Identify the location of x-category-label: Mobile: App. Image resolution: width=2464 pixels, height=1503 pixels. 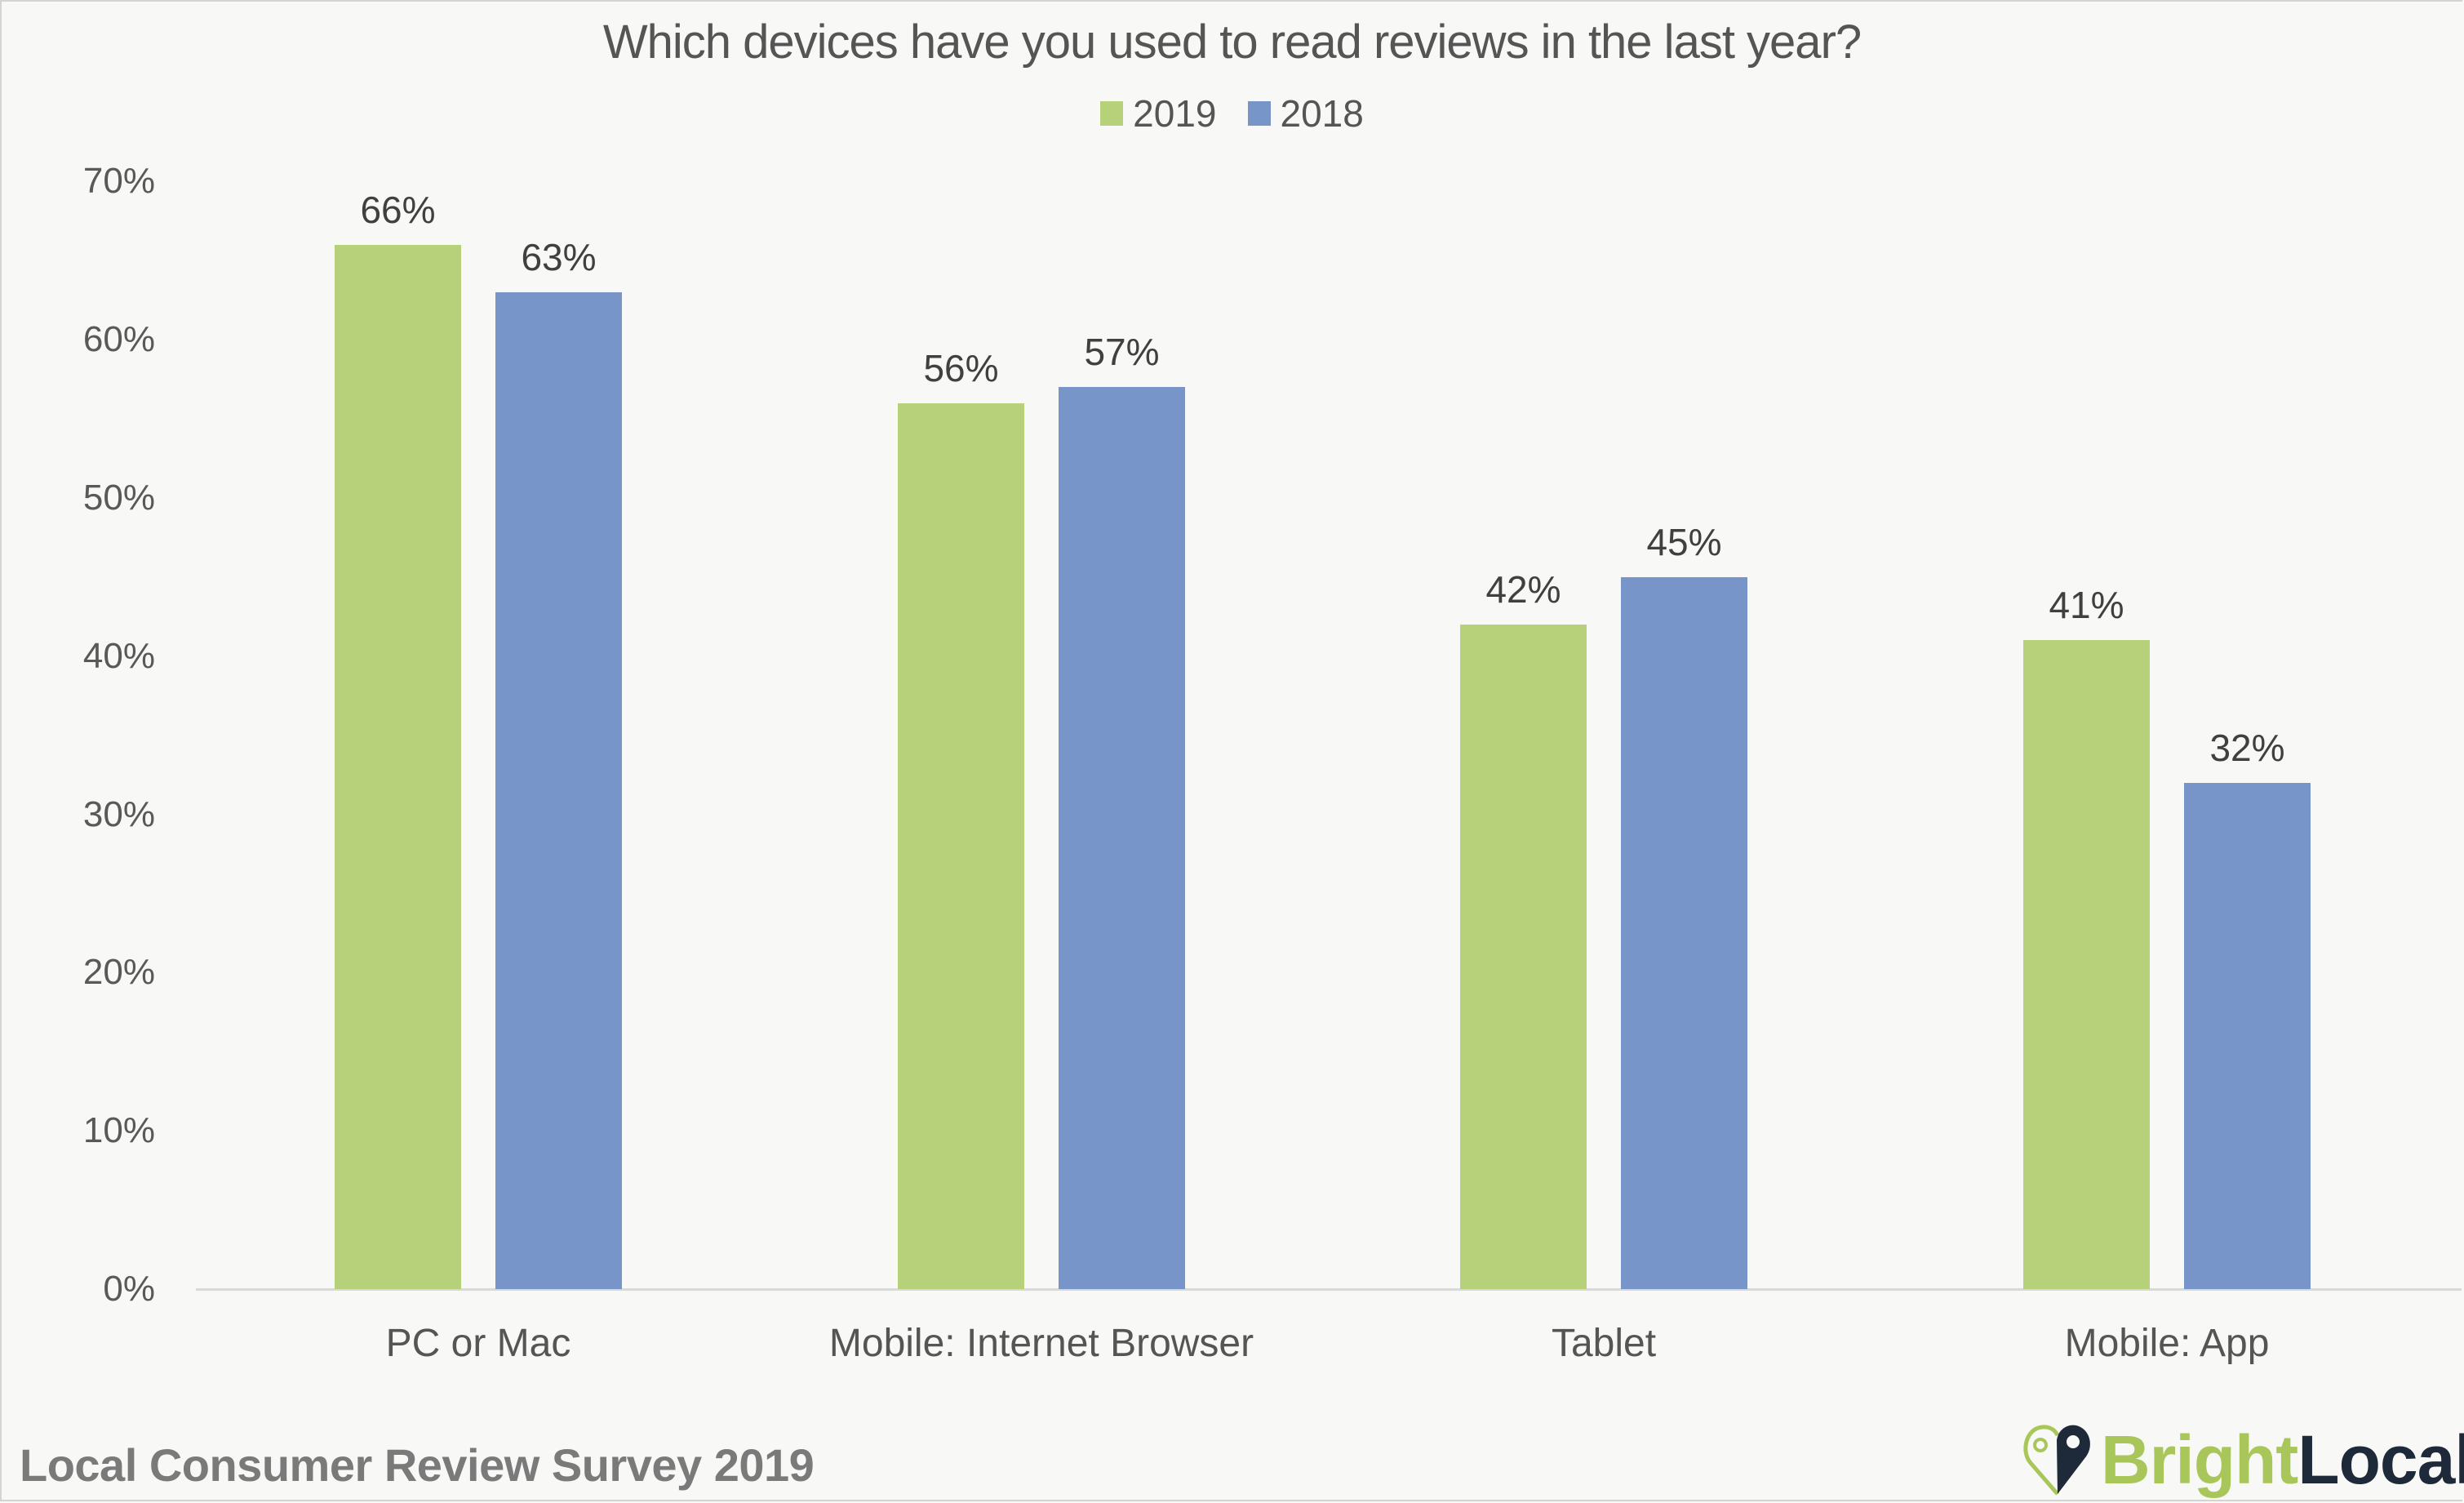
(2167, 1343).